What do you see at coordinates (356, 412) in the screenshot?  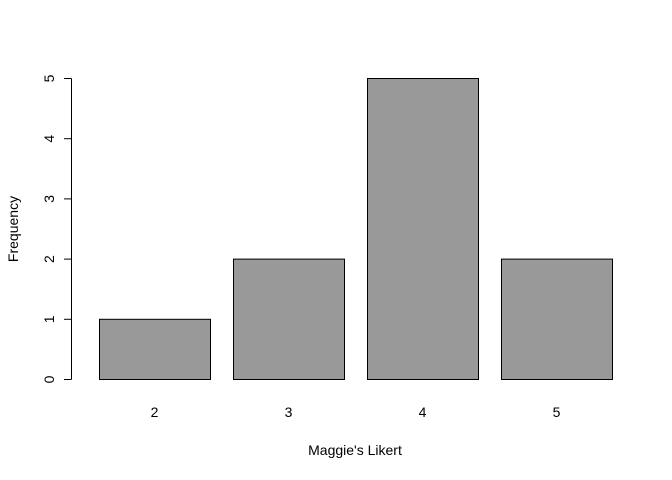 I see `x-tick-labels: 2 3 4 5` at bounding box center [356, 412].